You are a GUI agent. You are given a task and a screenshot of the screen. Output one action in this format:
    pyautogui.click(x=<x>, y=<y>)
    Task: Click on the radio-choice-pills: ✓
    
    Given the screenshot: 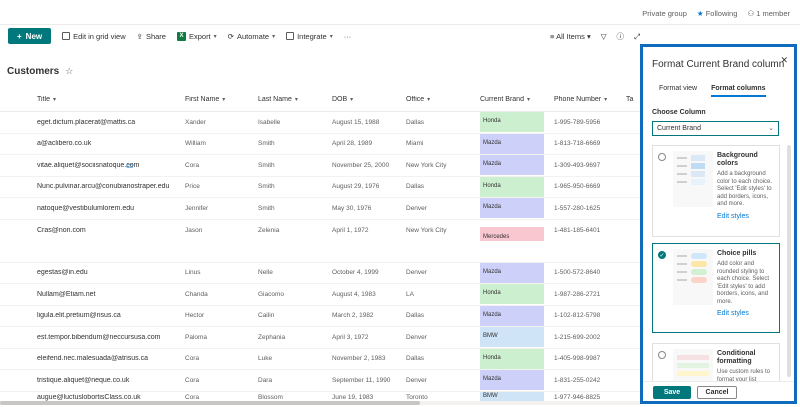 What is the action you would take?
    pyautogui.click(x=662, y=255)
    